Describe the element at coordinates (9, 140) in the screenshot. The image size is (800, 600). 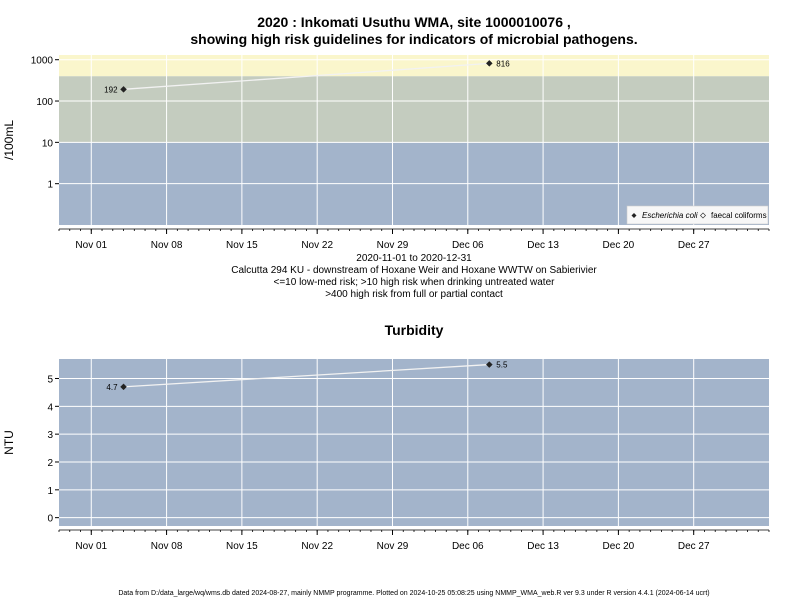
I see `y-axis-label: /100mL` at that location.